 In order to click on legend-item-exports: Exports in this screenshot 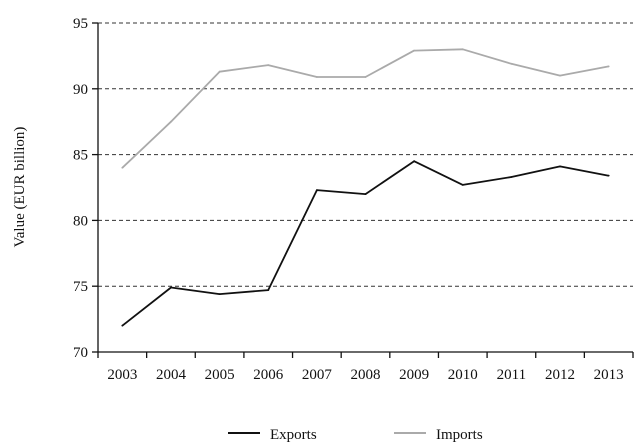, I will do `click(272, 435)`.